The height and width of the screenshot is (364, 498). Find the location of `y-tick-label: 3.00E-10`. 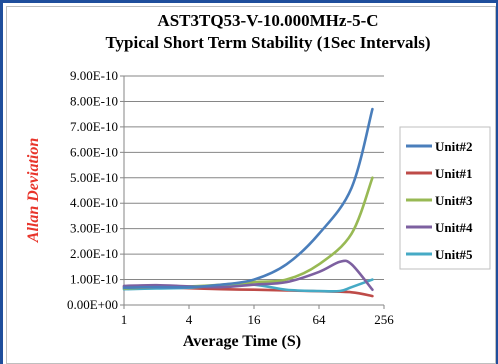

y-tick-label: 3.00E-10 is located at coordinates (94, 228).